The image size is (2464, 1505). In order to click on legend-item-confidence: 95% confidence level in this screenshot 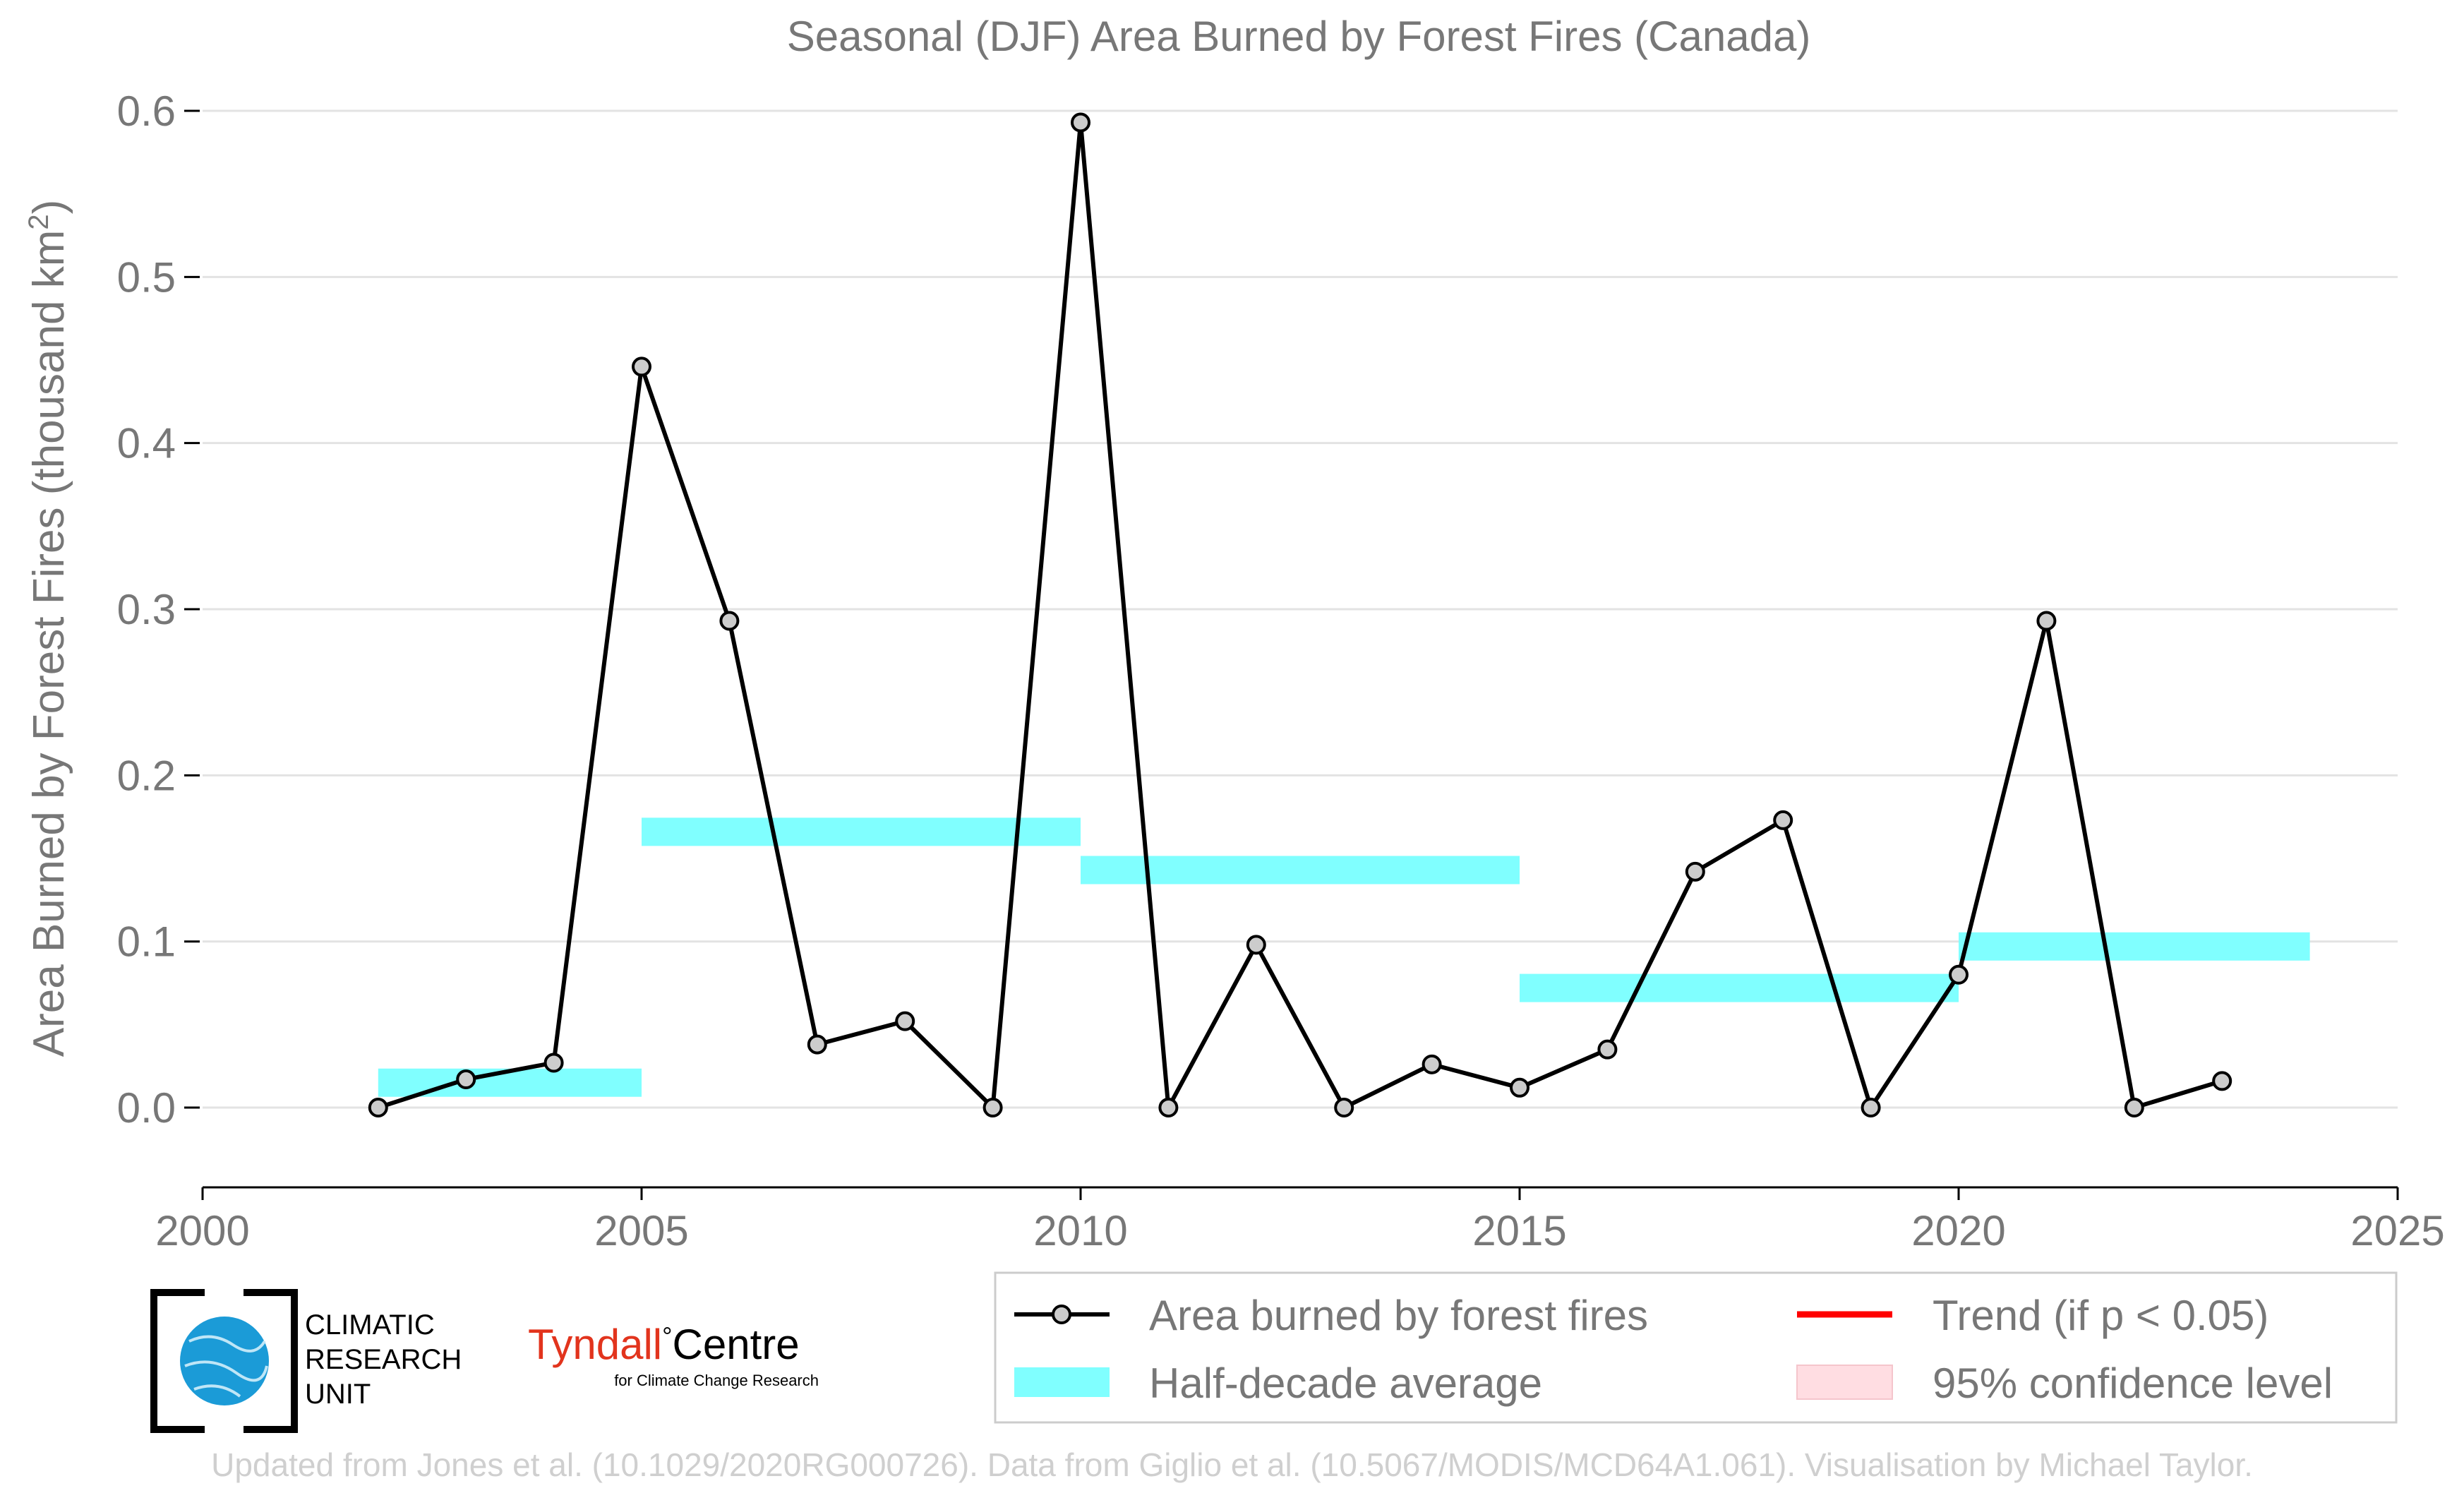, I will do `click(2064, 1383)`.